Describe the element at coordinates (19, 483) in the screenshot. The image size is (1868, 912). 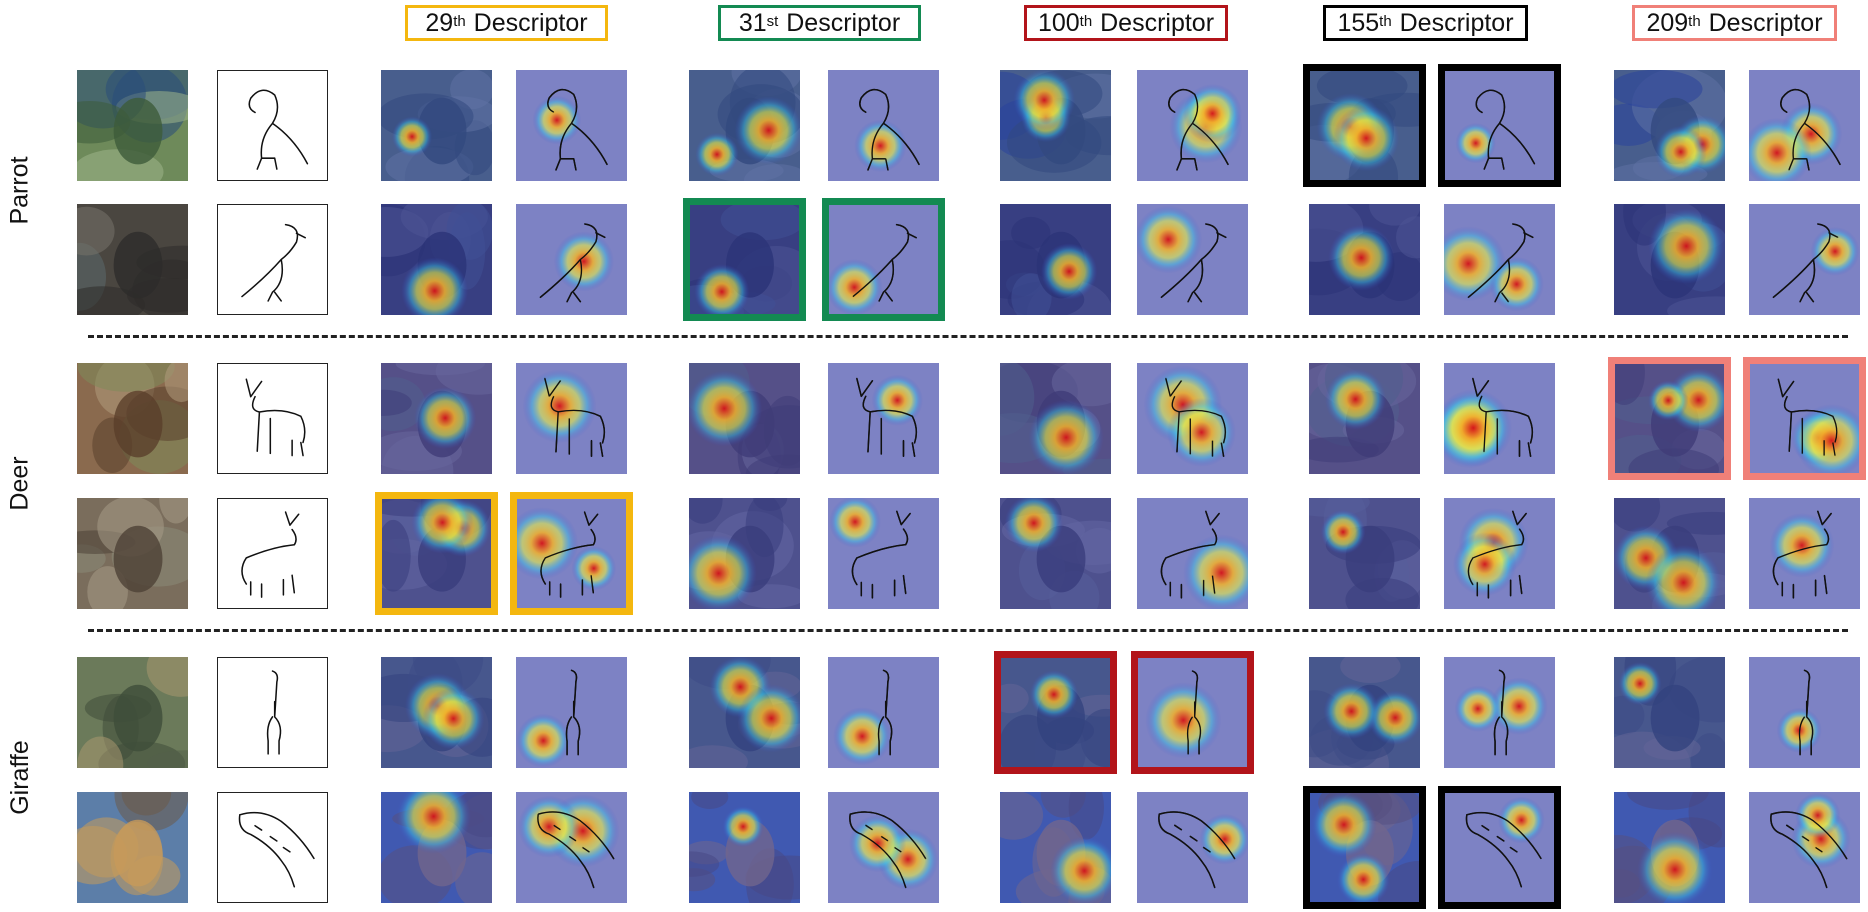
I see `group-label-deer: Deer` at that location.